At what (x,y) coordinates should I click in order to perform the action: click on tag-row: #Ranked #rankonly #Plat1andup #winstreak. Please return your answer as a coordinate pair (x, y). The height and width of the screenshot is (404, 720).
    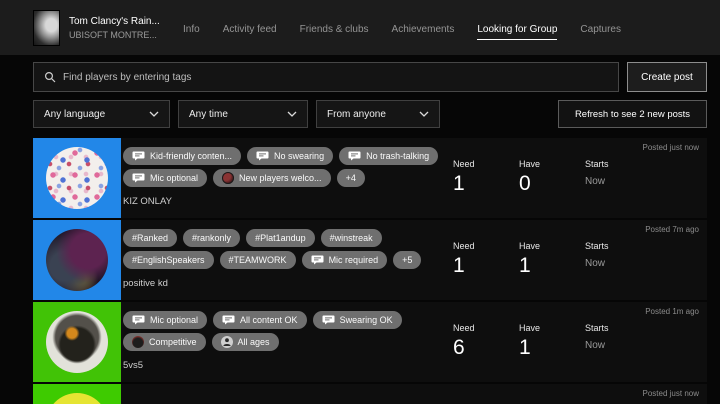
    Looking at the image, I should click on (252, 238).